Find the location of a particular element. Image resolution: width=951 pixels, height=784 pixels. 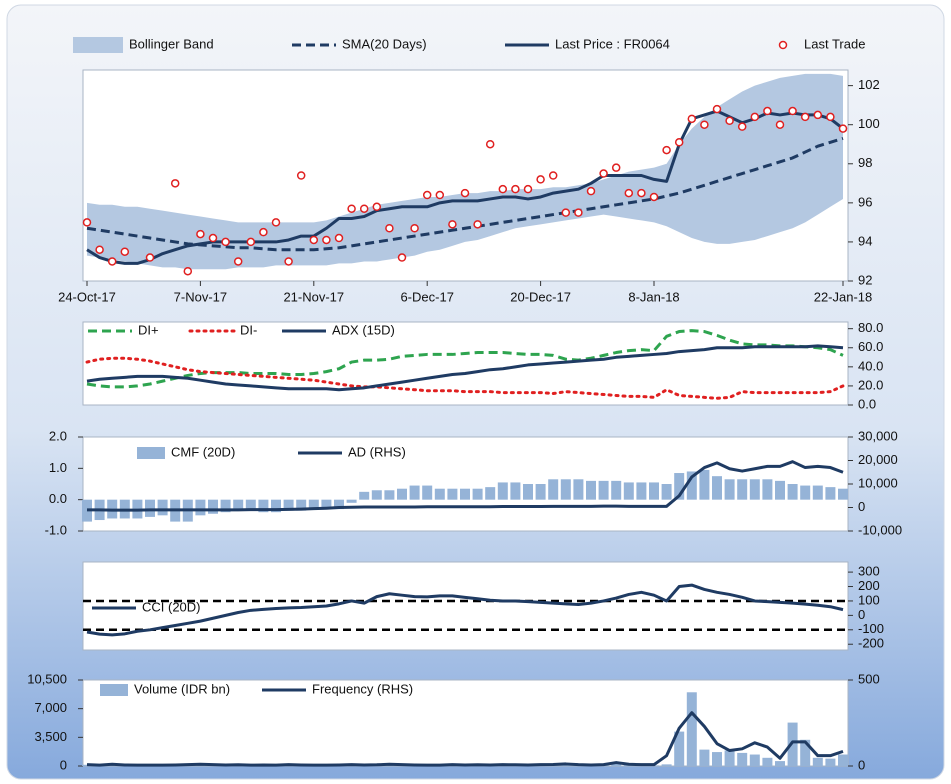

y-tick-label: 10,500 is located at coordinates (47, 678).